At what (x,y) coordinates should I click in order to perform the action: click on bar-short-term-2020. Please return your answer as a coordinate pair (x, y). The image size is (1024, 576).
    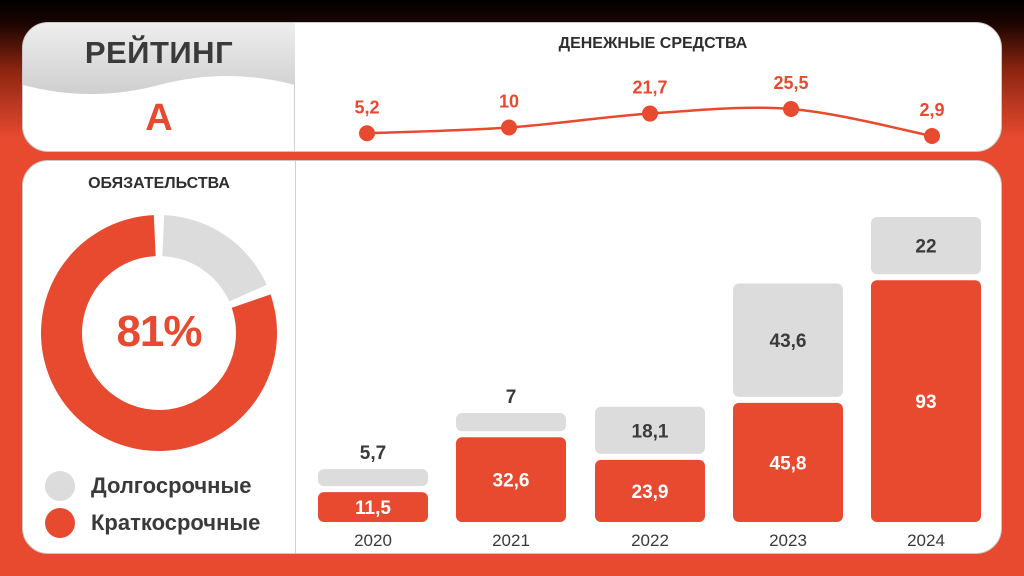
    Looking at the image, I should click on (373, 507).